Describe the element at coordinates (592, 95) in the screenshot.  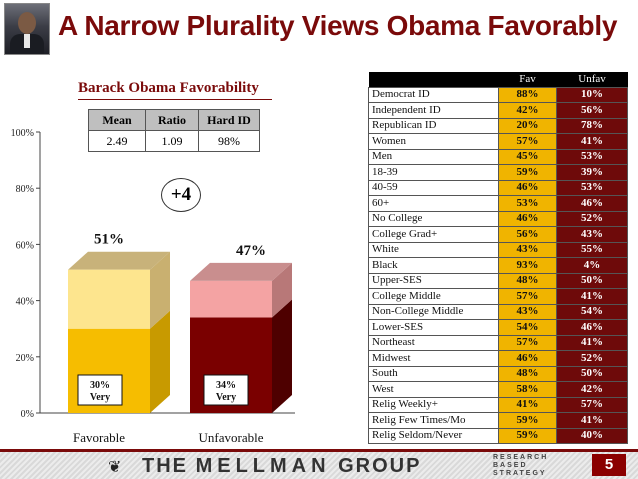
I see `crosstab-unfav-value: 10%` at that location.